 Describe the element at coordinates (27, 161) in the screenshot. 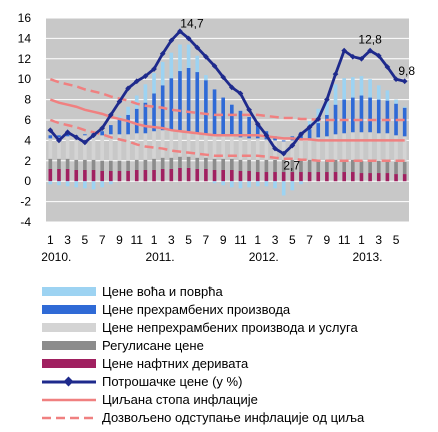

I see `y-tick-label: 2` at that location.